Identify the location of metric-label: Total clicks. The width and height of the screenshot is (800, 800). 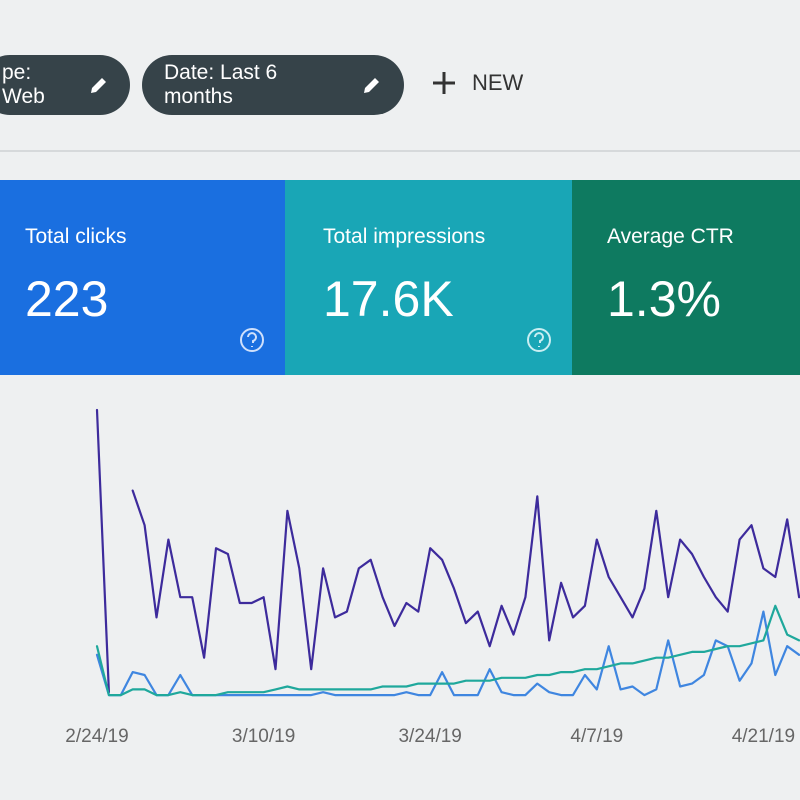
(76, 236).